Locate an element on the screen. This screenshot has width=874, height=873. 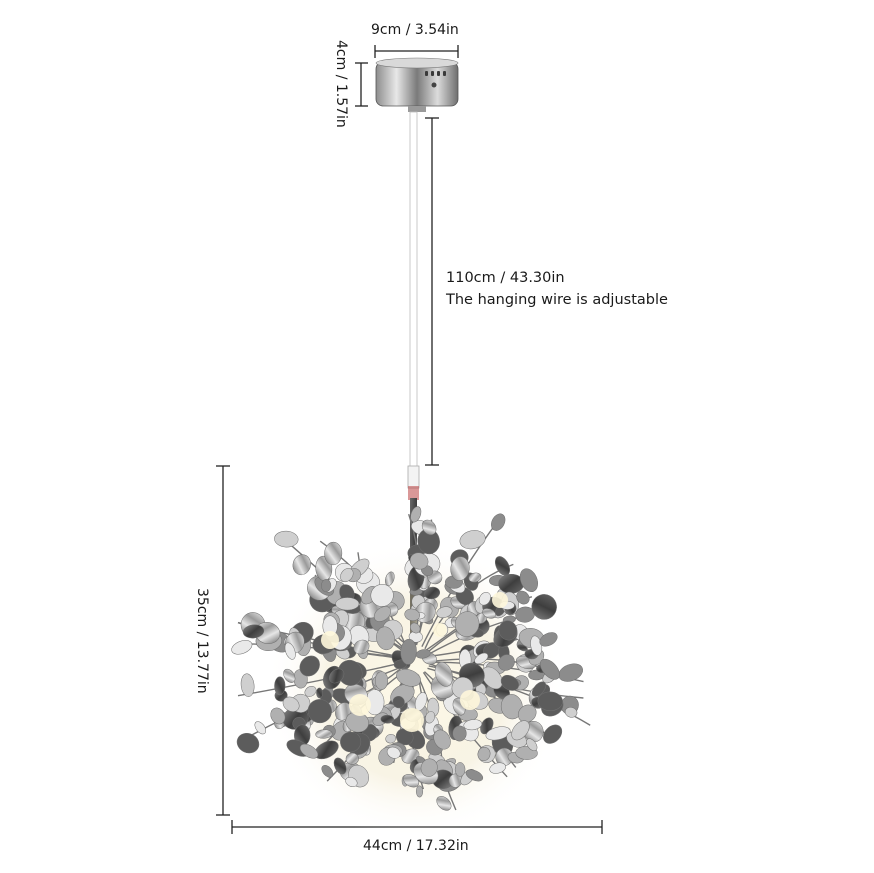
wire-adjustable-note: The hanging wire is adjustable is located at coordinates (557, 300).